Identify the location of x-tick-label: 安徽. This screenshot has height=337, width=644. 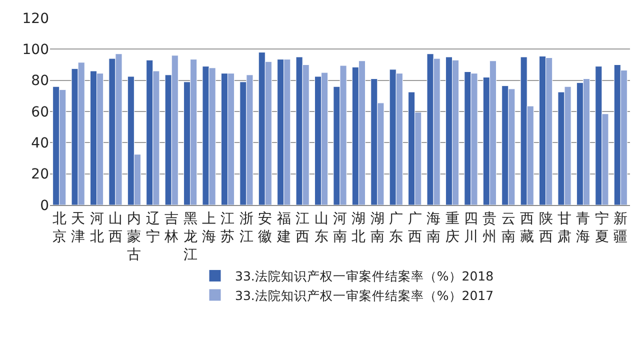
(265, 227).